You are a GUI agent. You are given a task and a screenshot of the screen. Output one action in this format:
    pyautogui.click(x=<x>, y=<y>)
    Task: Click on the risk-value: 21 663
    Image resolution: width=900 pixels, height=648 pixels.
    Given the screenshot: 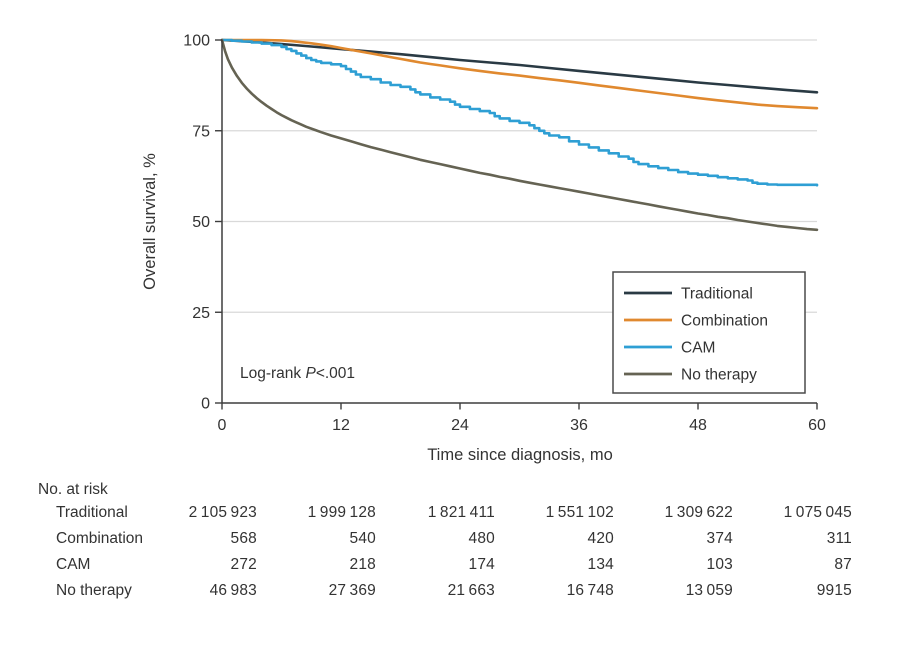 What is the action you would take?
    pyautogui.click(x=471, y=590)
    